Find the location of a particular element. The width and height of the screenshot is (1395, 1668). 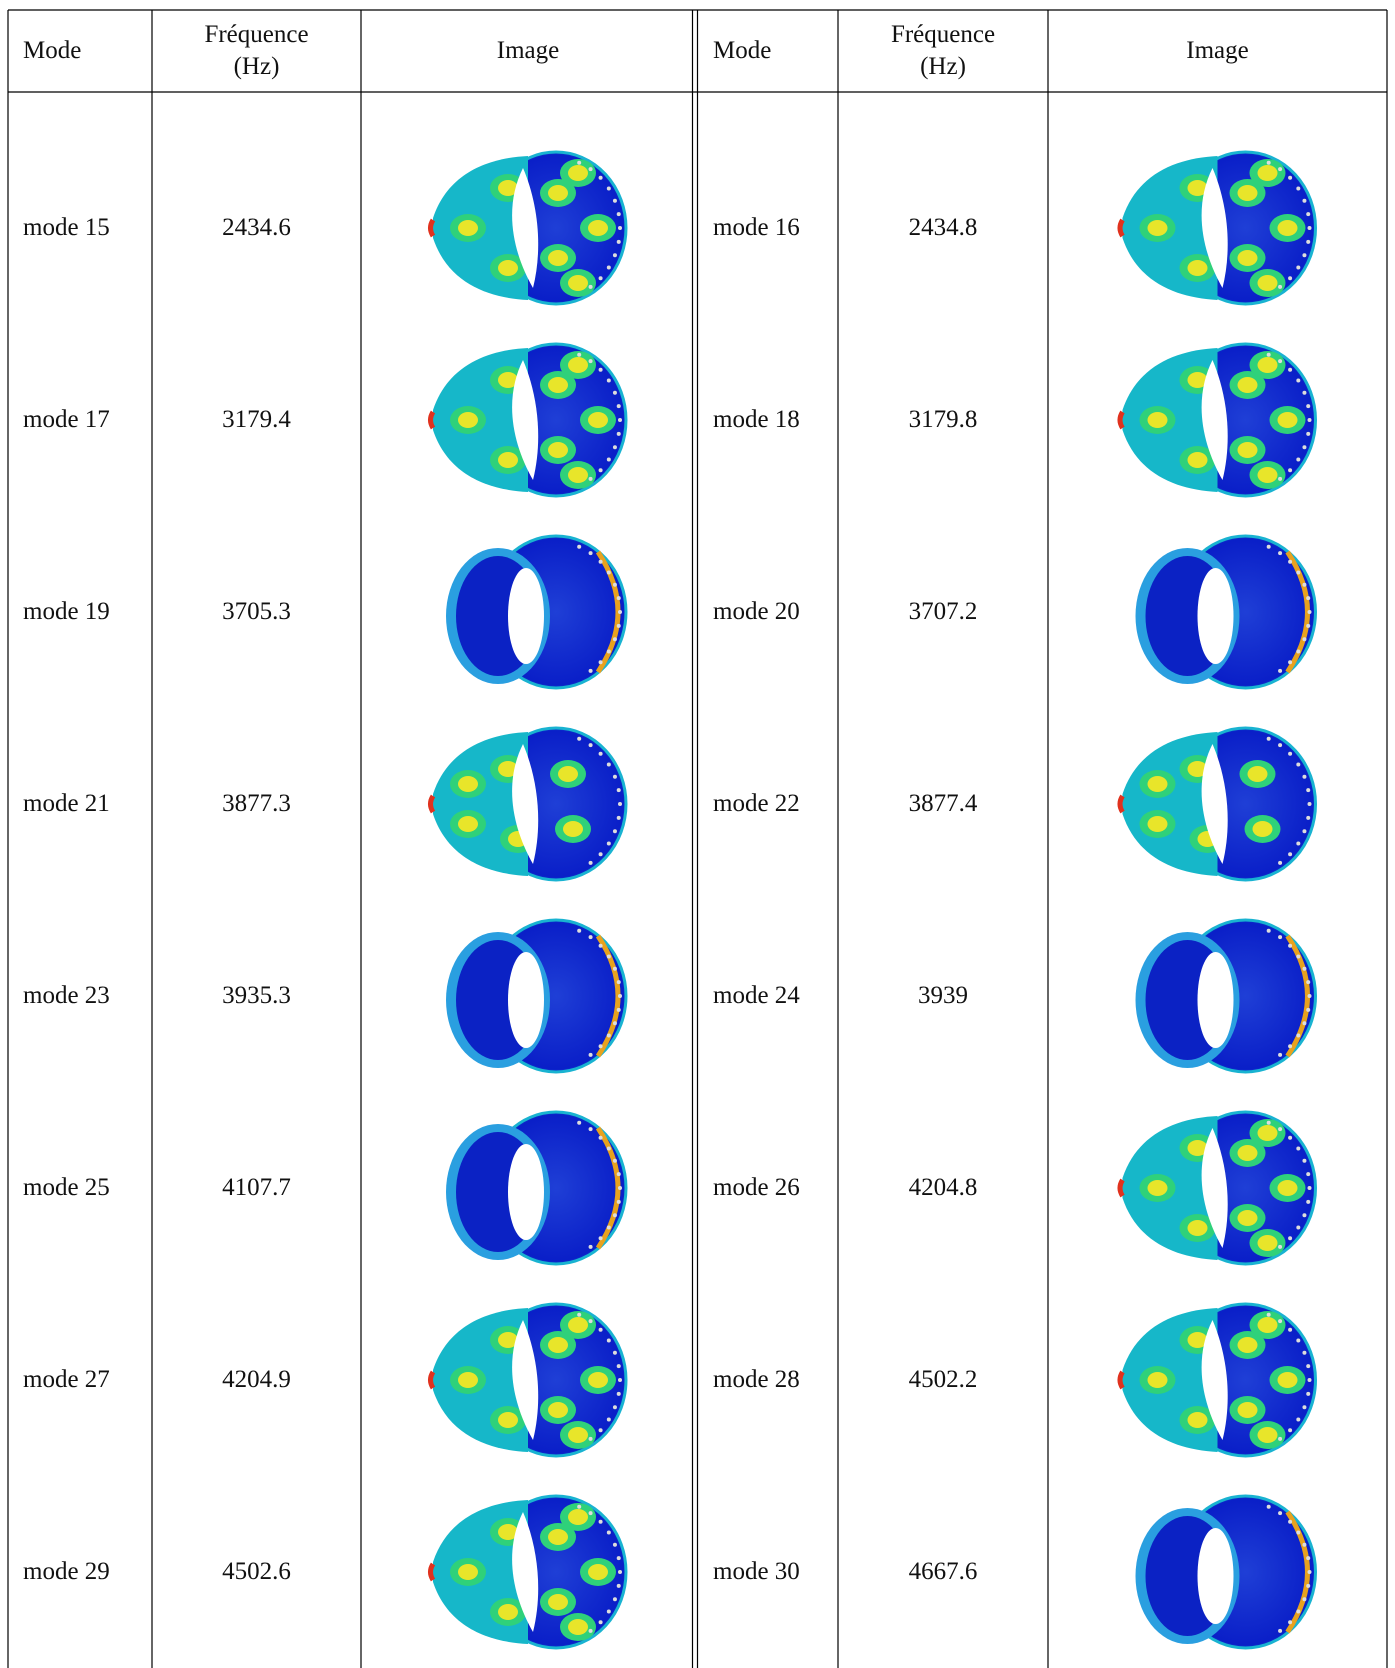

frequency-cell: 4204.9 is located at coordinates (256, 1380).